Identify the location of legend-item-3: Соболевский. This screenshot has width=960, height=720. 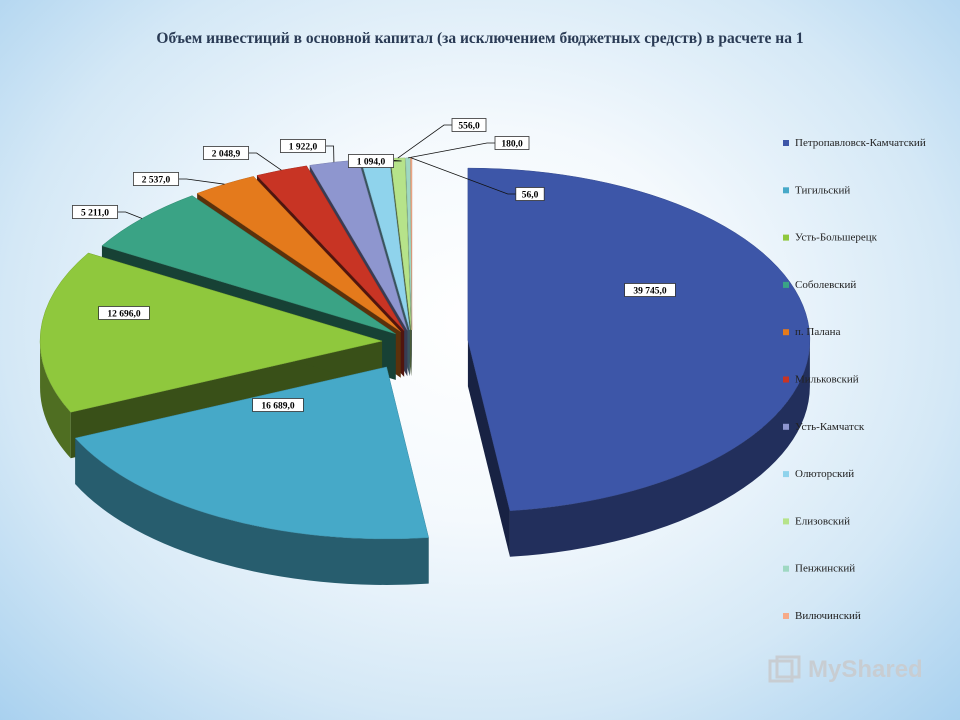
(825, 285).